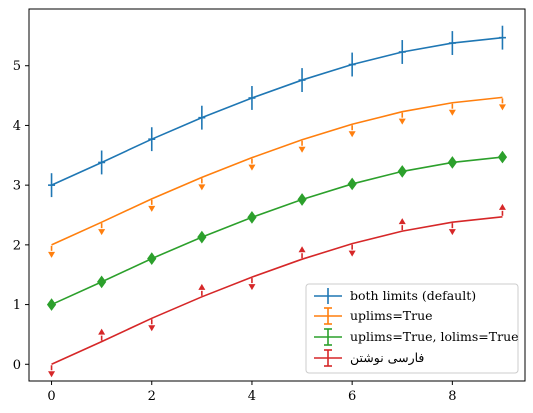 The height and width of the screenshot is (413, 533). I want to click on y-tick-label: 1, so click(17, 305).